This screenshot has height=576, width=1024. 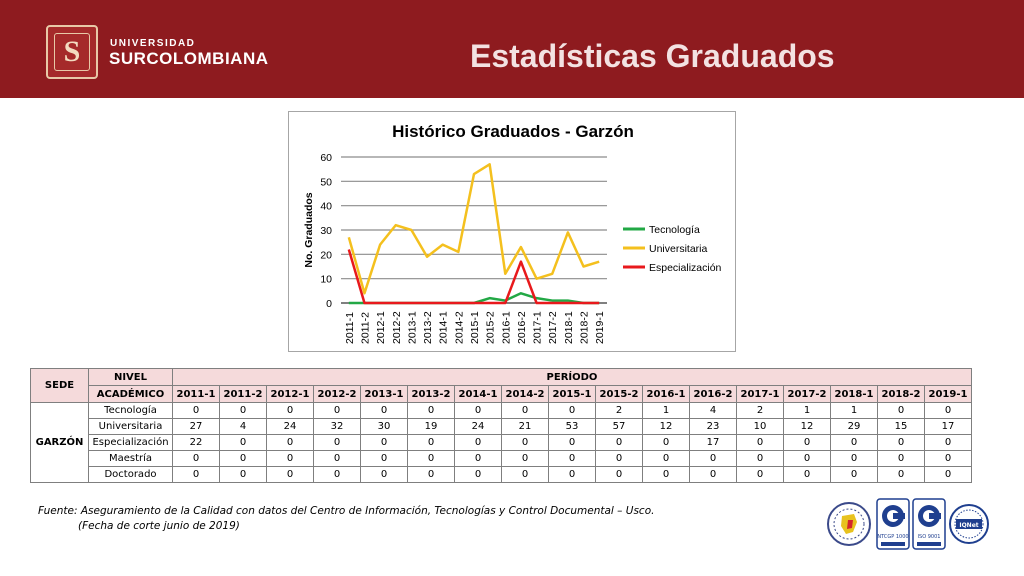 I want to click on ntcgp-label: NTCGP 1000, so click(x=892, y=537).